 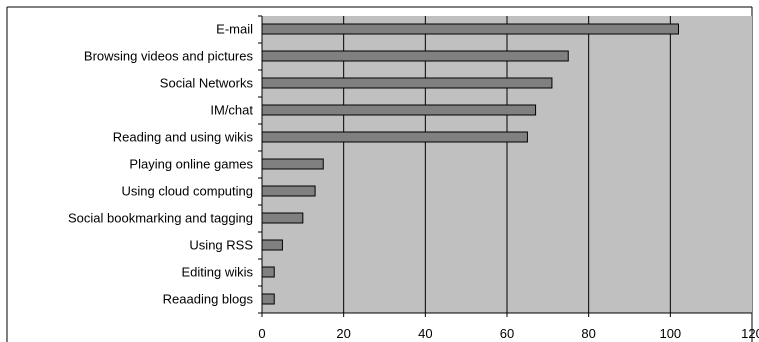 I want to click on category-label-8: Using RSS, so click(x=221, y=245).